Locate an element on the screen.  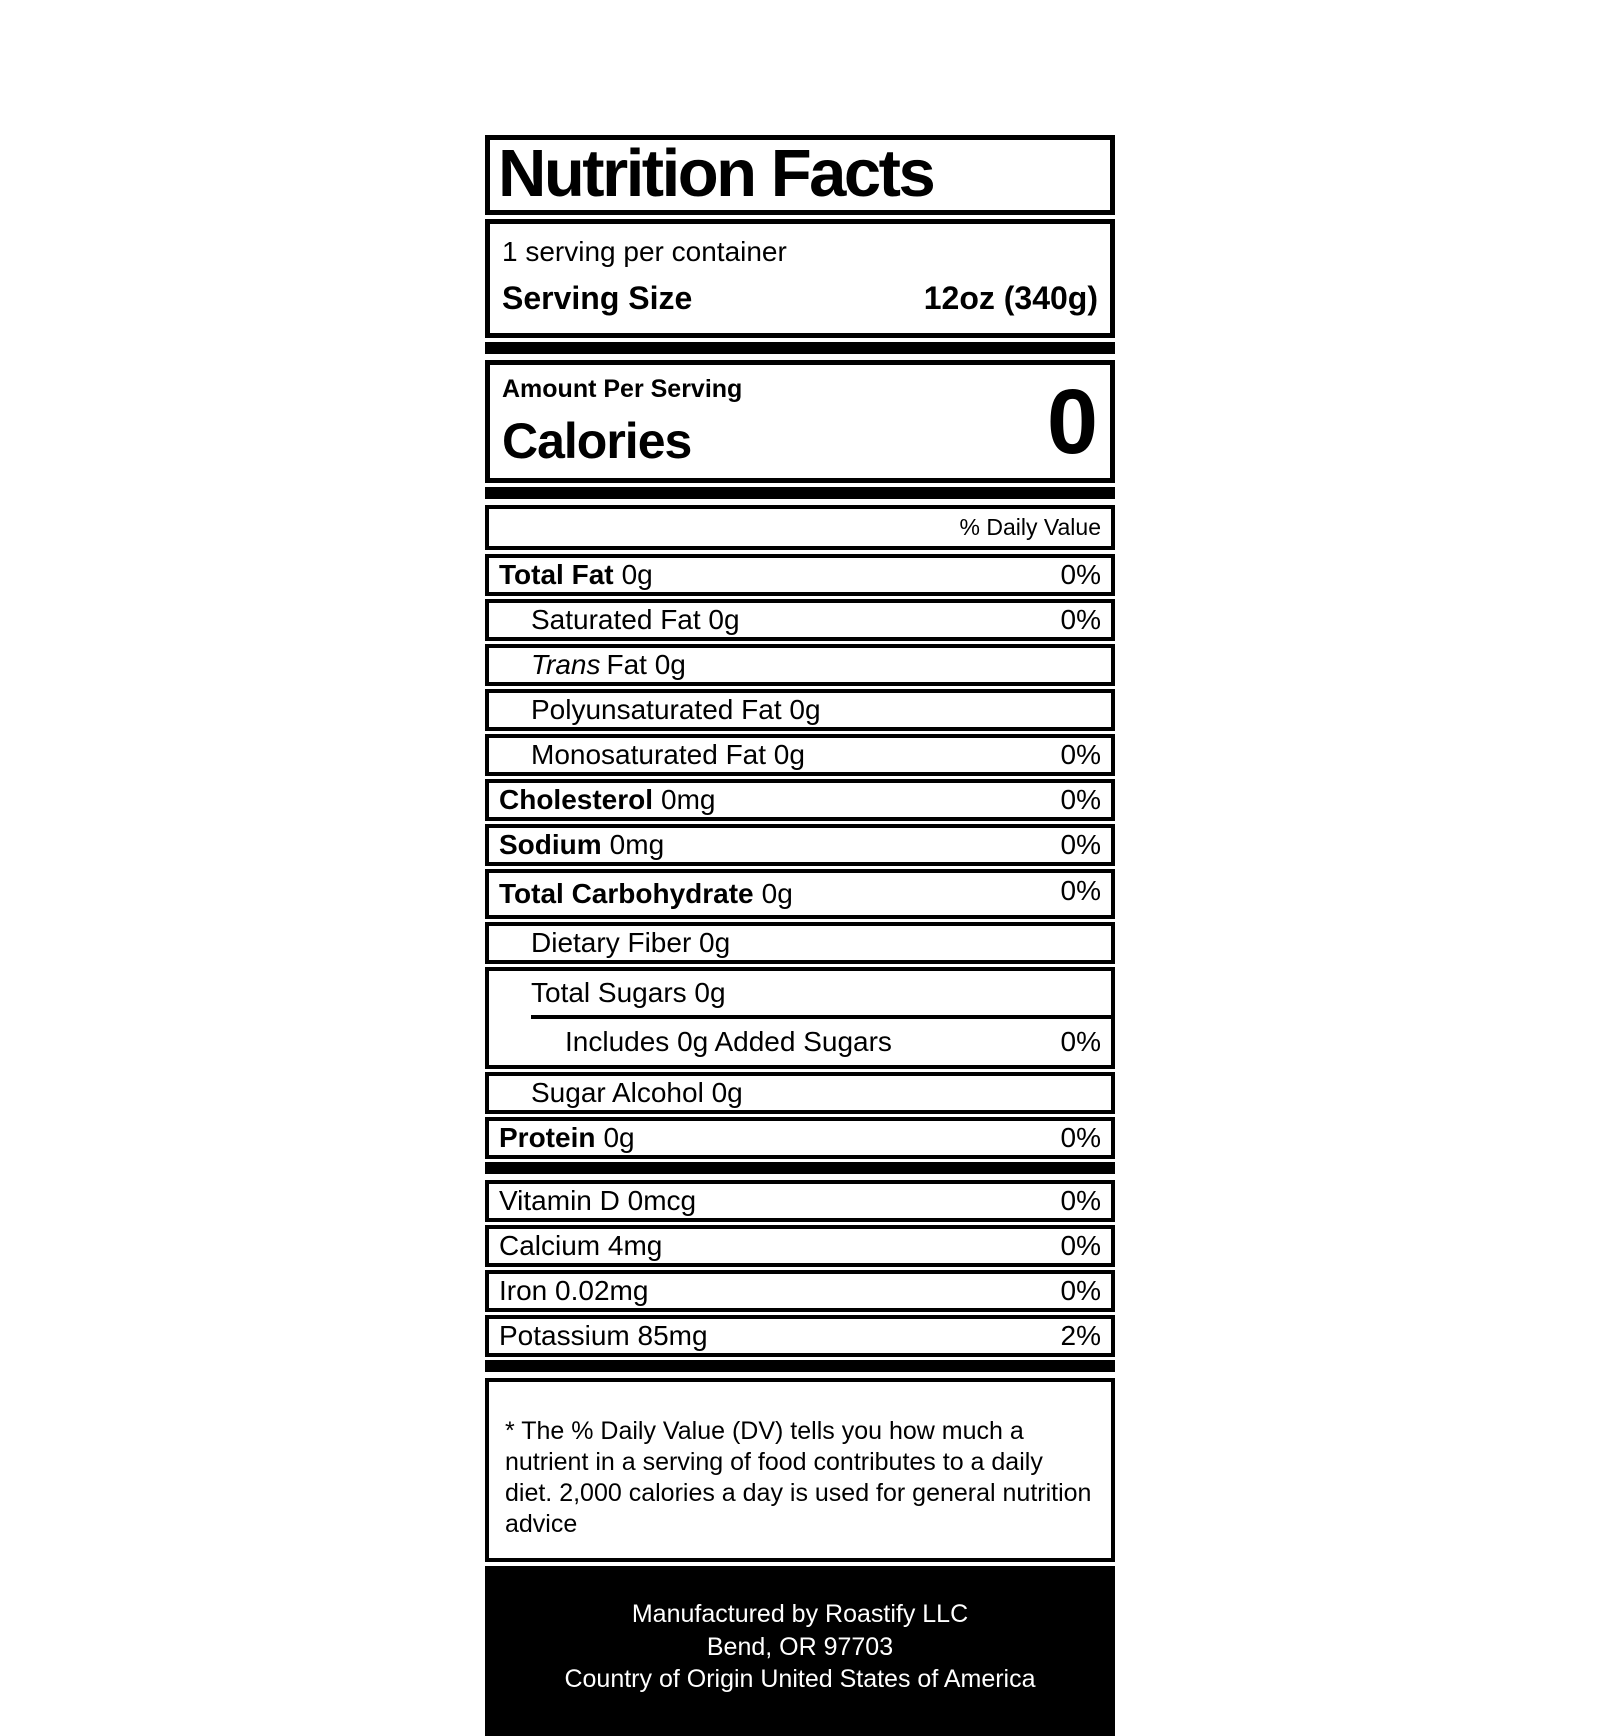
vitamin-label: Potassium 85mg is located at coordinates (603, 1335).